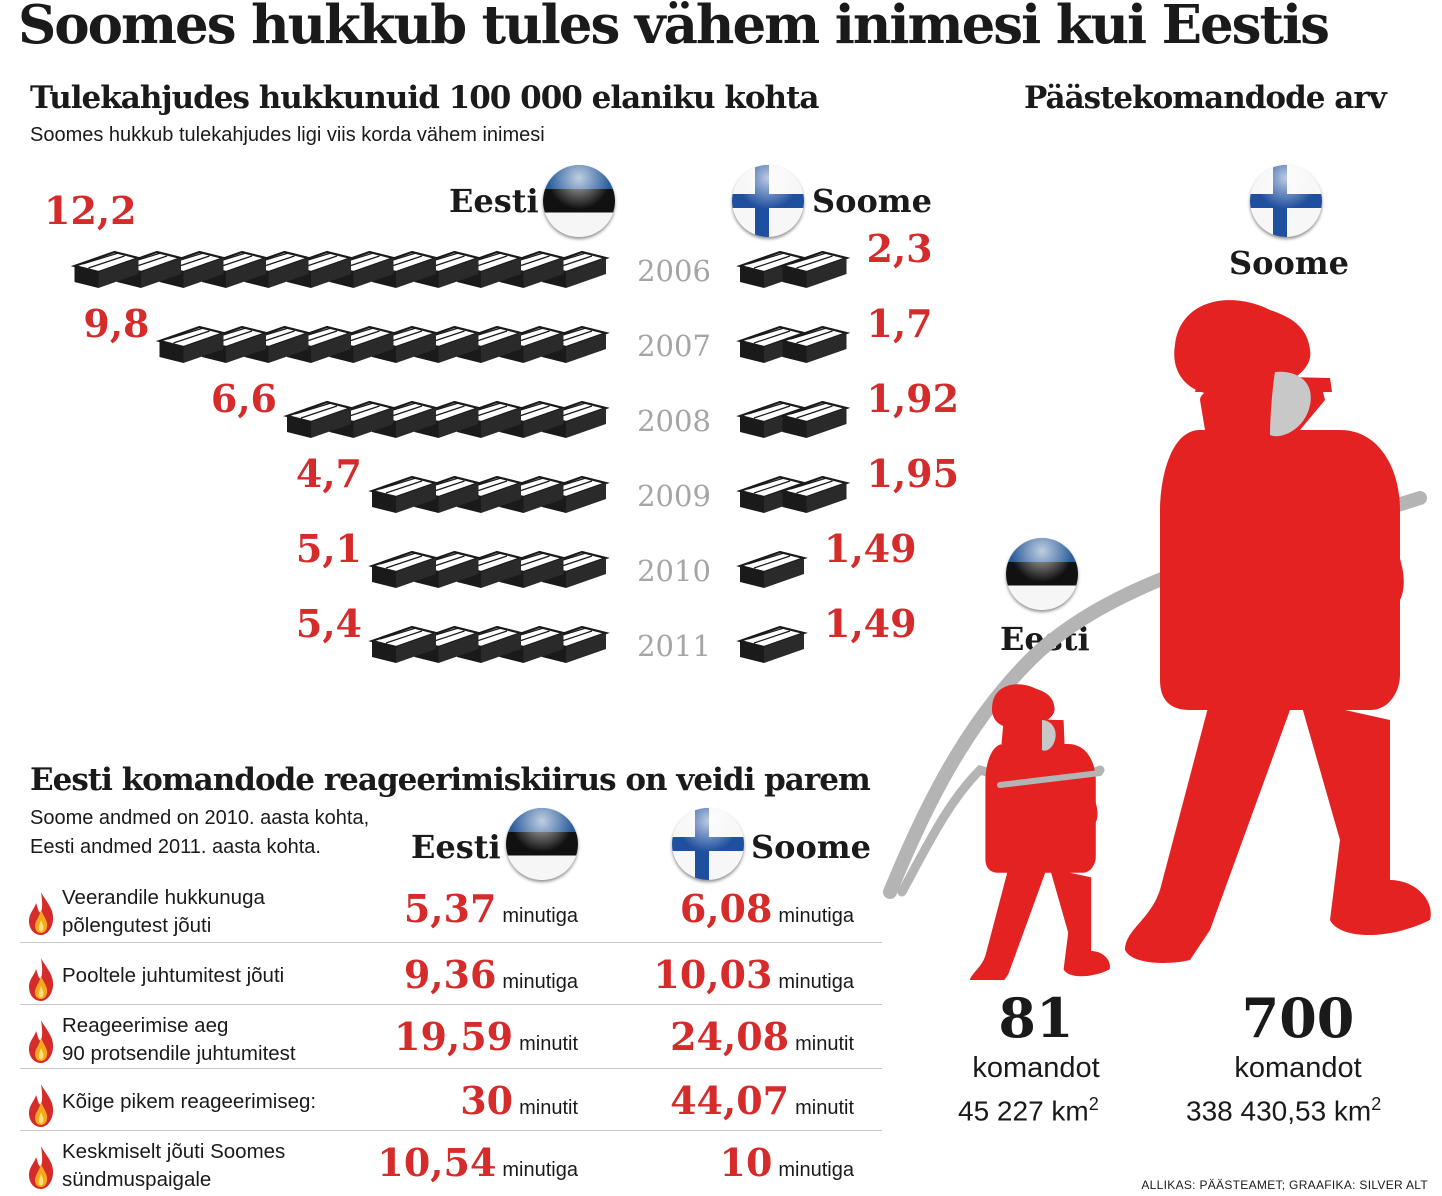  What do you see at coordinates (477, 1162) in the screenshot?
I see `estonia-response-value: 10,54 minutiga` at bounding box center [477, 1162].